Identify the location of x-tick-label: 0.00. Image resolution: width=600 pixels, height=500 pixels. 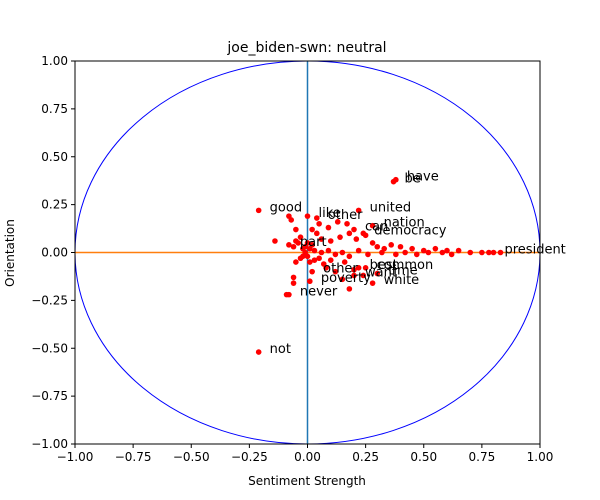
(307, 457).